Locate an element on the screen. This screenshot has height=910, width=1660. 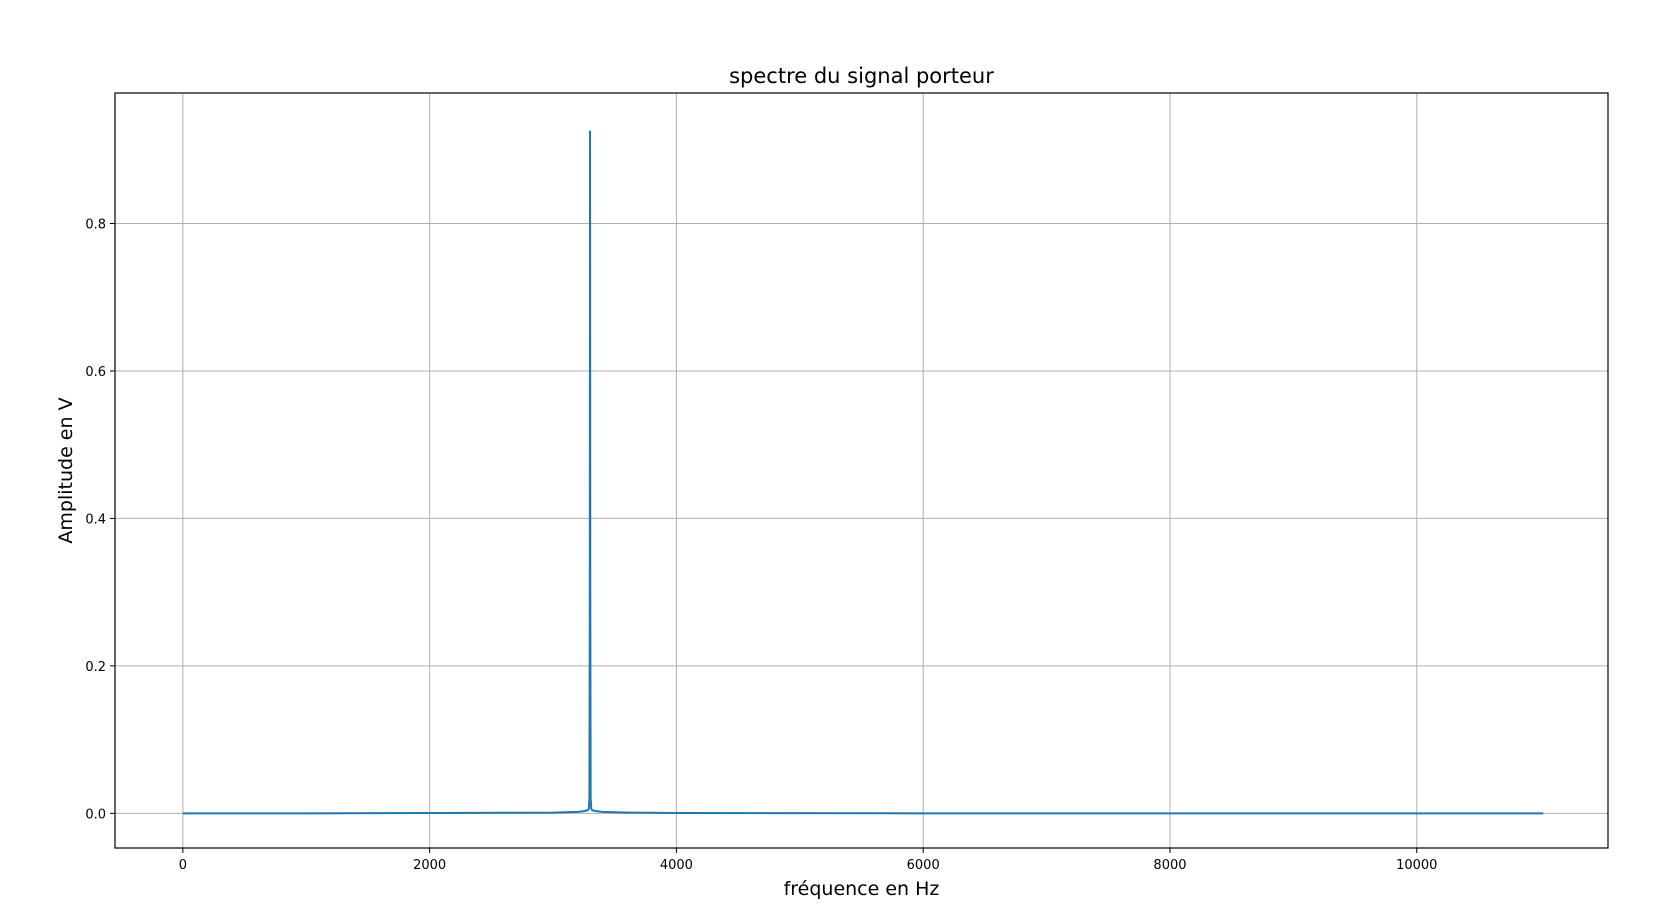
x-tick-label: 2000 is located at coordinates (429, 865).